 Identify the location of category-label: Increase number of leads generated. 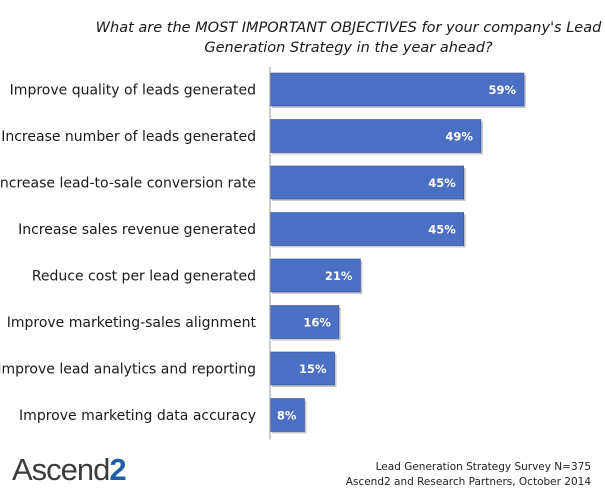
(128, 137).